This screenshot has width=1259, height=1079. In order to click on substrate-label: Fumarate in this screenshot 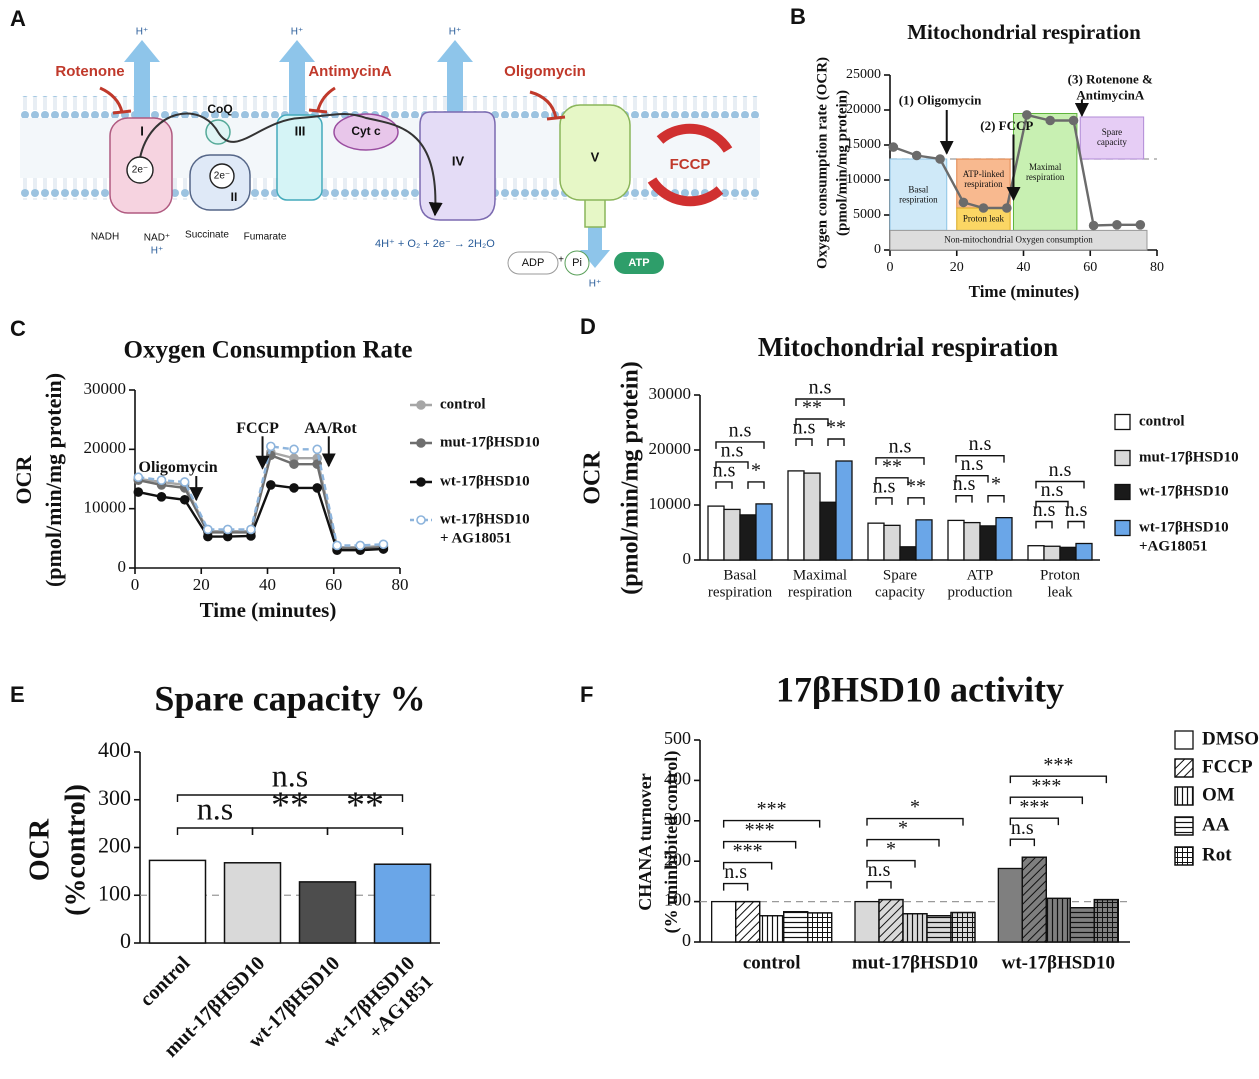, I will do `click(265, 237)`.